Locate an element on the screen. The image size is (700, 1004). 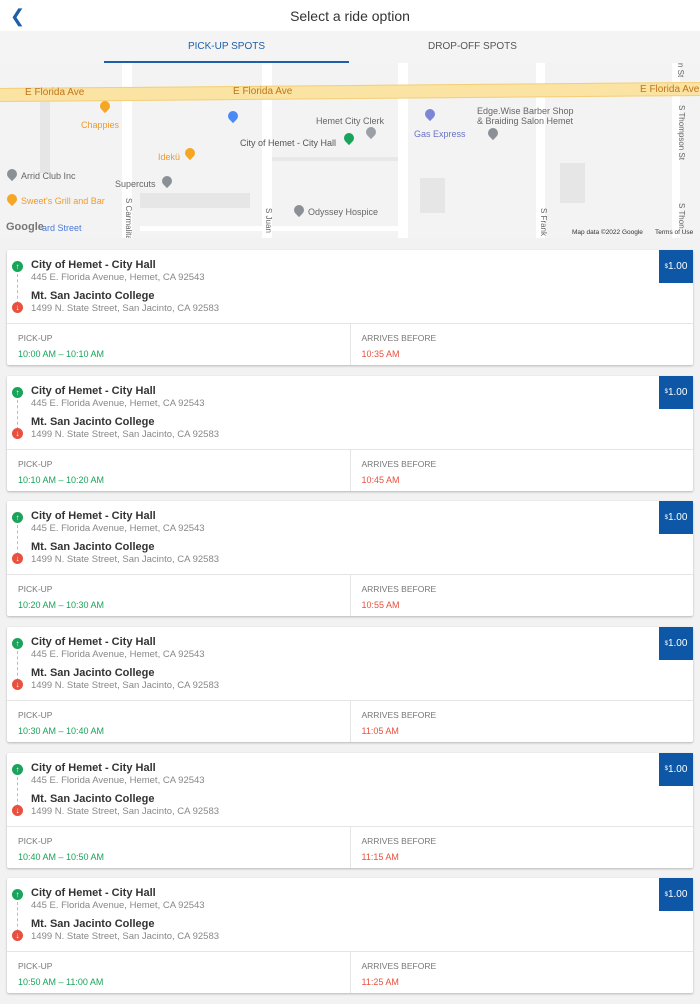
place-label: Chappies is located at coordinates (100, 125).